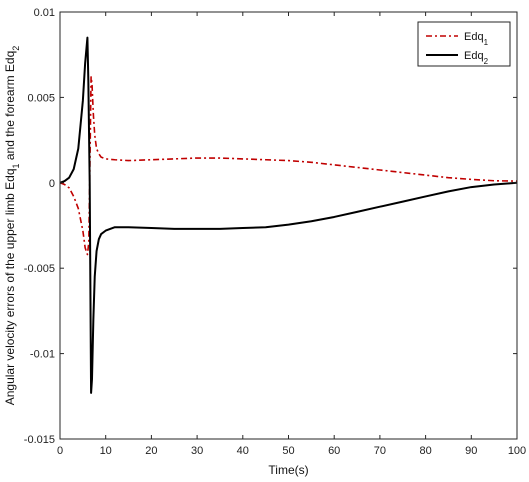 Image resolution: width=529 pixels, height=482 pixels. What do you see at coordinates (471, 451) in the screenshot?
I see `x-tick-label: 90` at bounding box center [471, 451].